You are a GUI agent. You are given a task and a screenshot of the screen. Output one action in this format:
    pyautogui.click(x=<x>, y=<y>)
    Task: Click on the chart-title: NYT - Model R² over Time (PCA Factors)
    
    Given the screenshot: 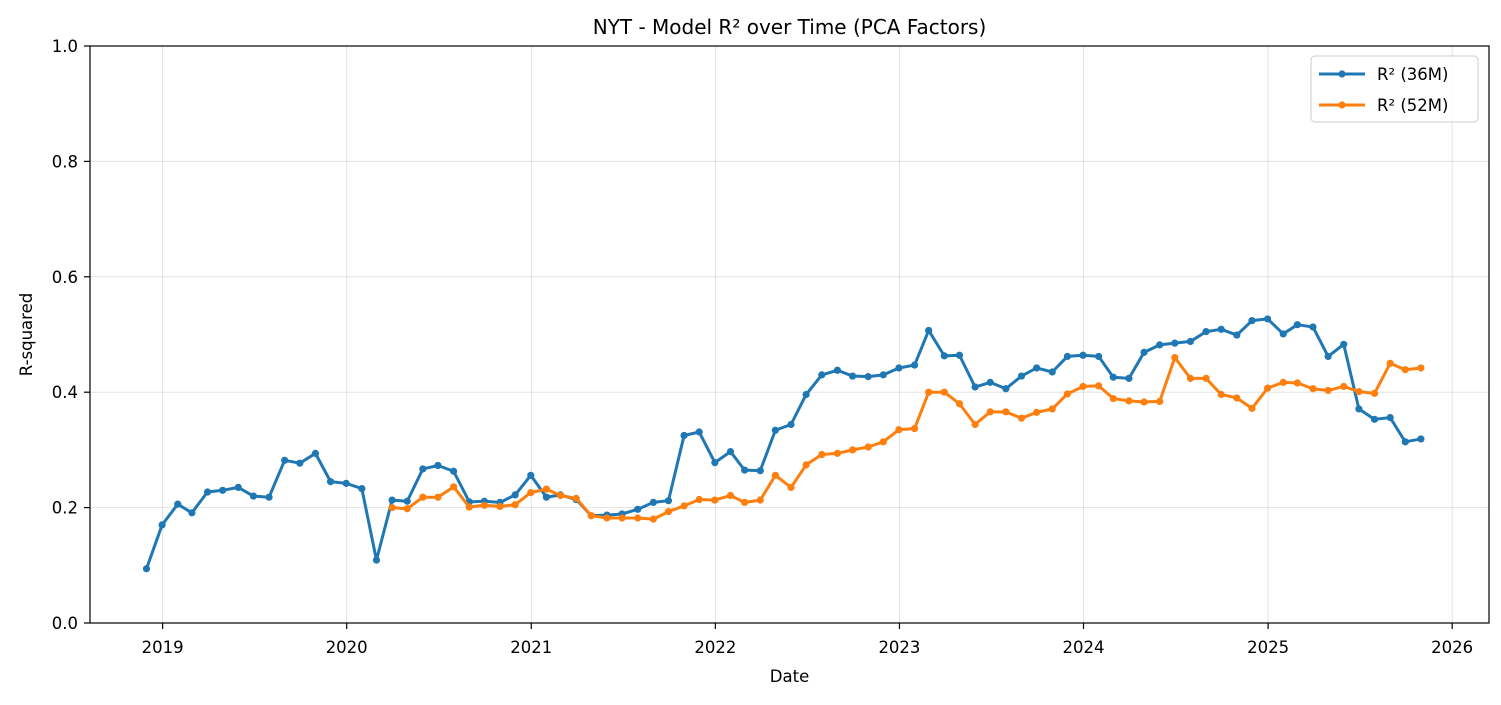 What is the action you would take?
    pyautogui.click(x=790, y=27)
    